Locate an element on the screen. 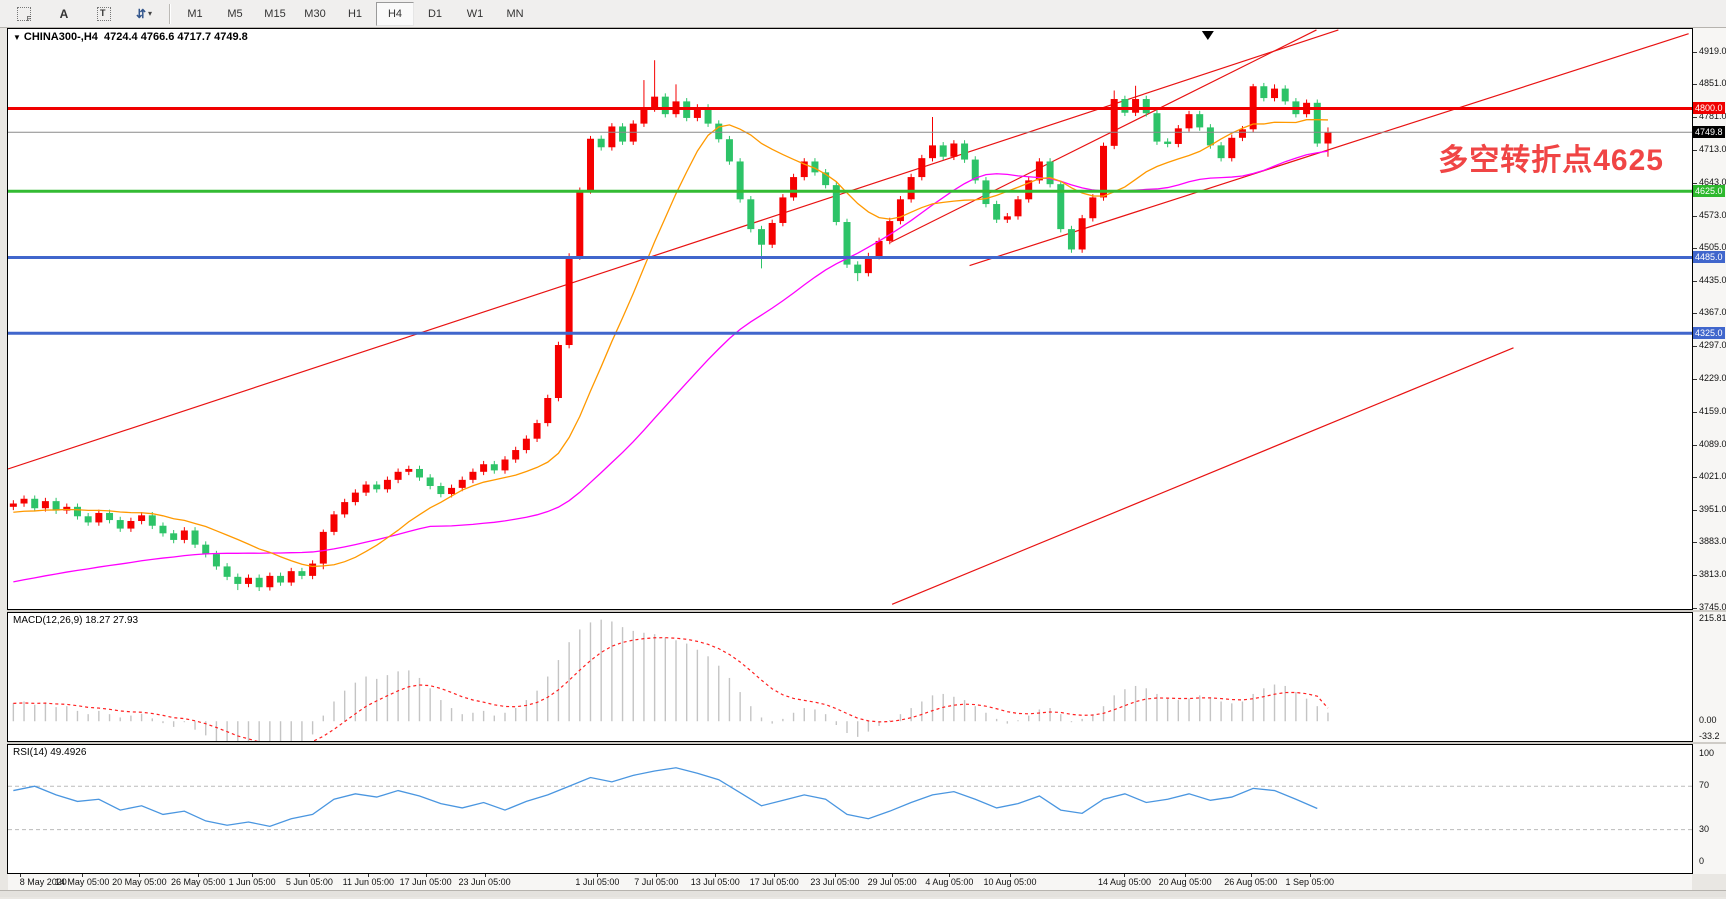 The image size is (1726, 899). price-tick-label: 3951.0 is located at coordinates (1712, 509).